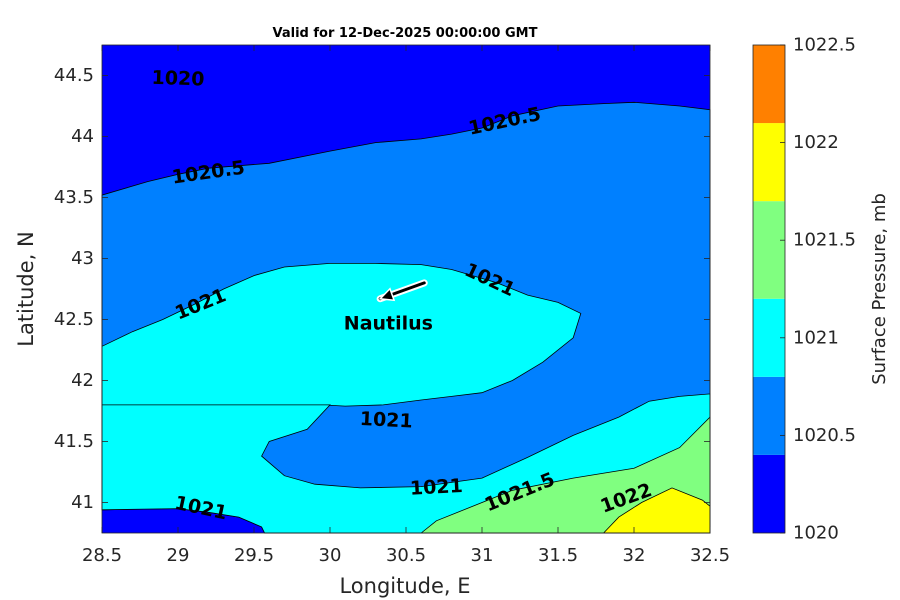 This screenshot has height=600, width=900. I want to click on y-tick-label: 41.5, so click(74, 441).